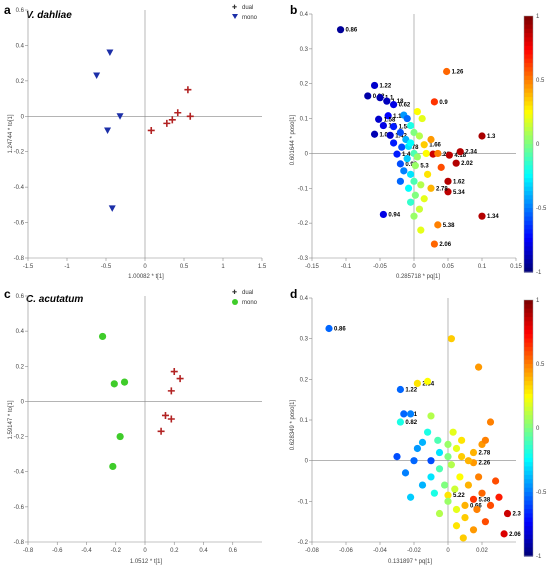  What do you see at coordinates (405, 106) in the screenshot?
I see `point-label-b: 0.62` at bounding box center [405, 106].